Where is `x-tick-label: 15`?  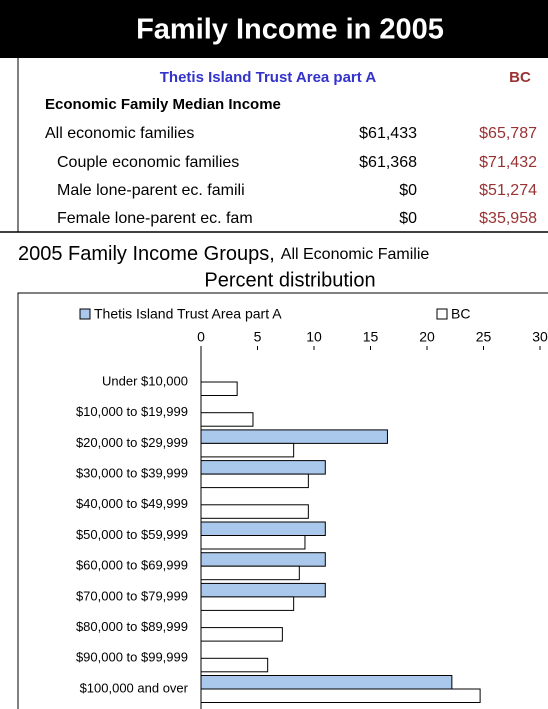 x-tick-label: 15 is located at coordinates (371, 337).